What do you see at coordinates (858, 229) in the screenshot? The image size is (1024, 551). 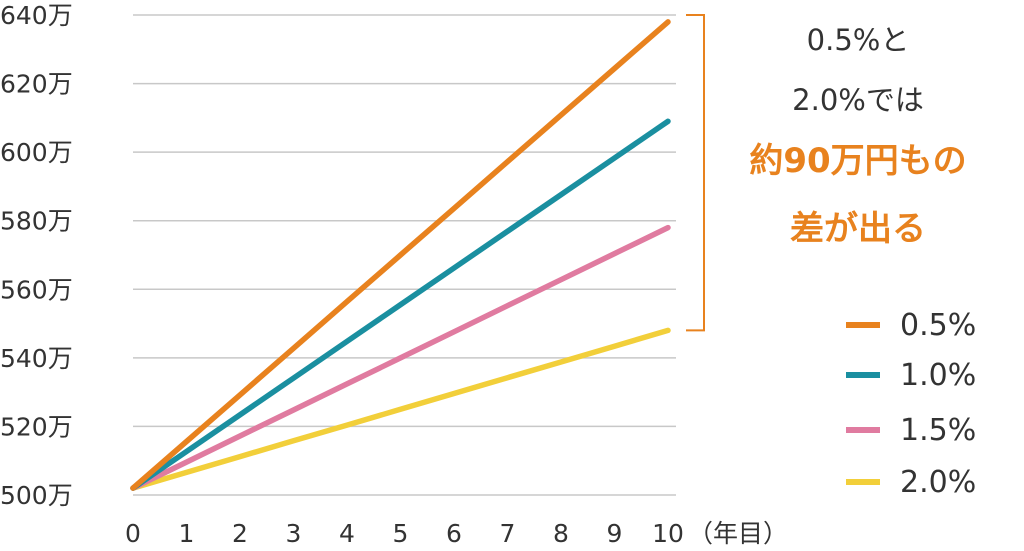 I see `annotation-line: 差が出る` at bounding box center [858, 229].